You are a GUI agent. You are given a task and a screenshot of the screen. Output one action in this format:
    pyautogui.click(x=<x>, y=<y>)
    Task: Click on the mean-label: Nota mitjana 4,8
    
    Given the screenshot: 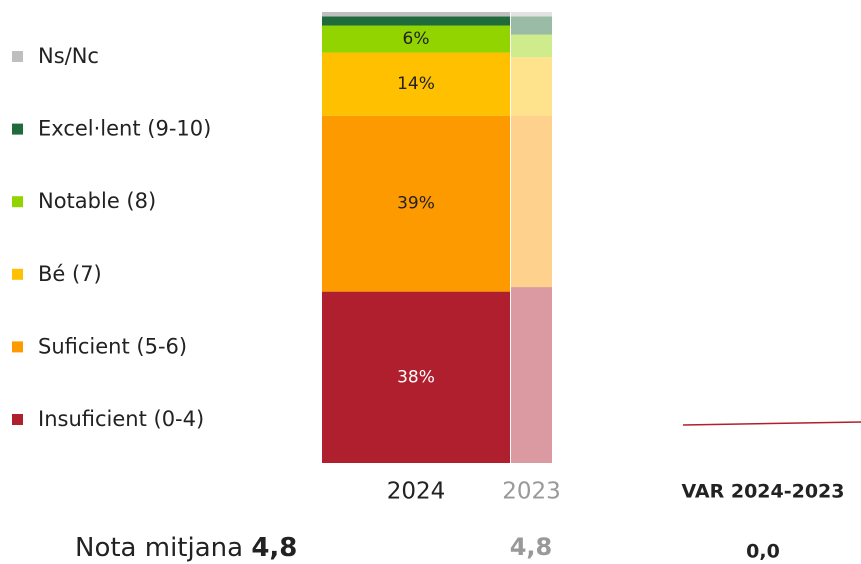 What is the action you would take?
    pyautogui.click(x=186, y=548)
    